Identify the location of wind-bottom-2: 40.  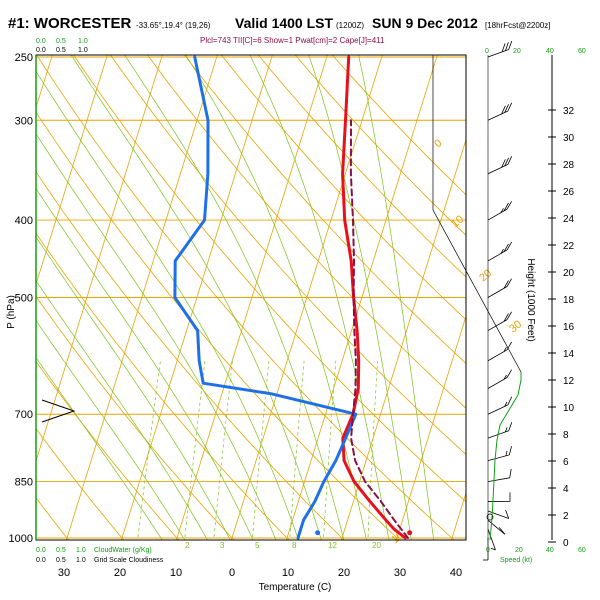
(550, 550).